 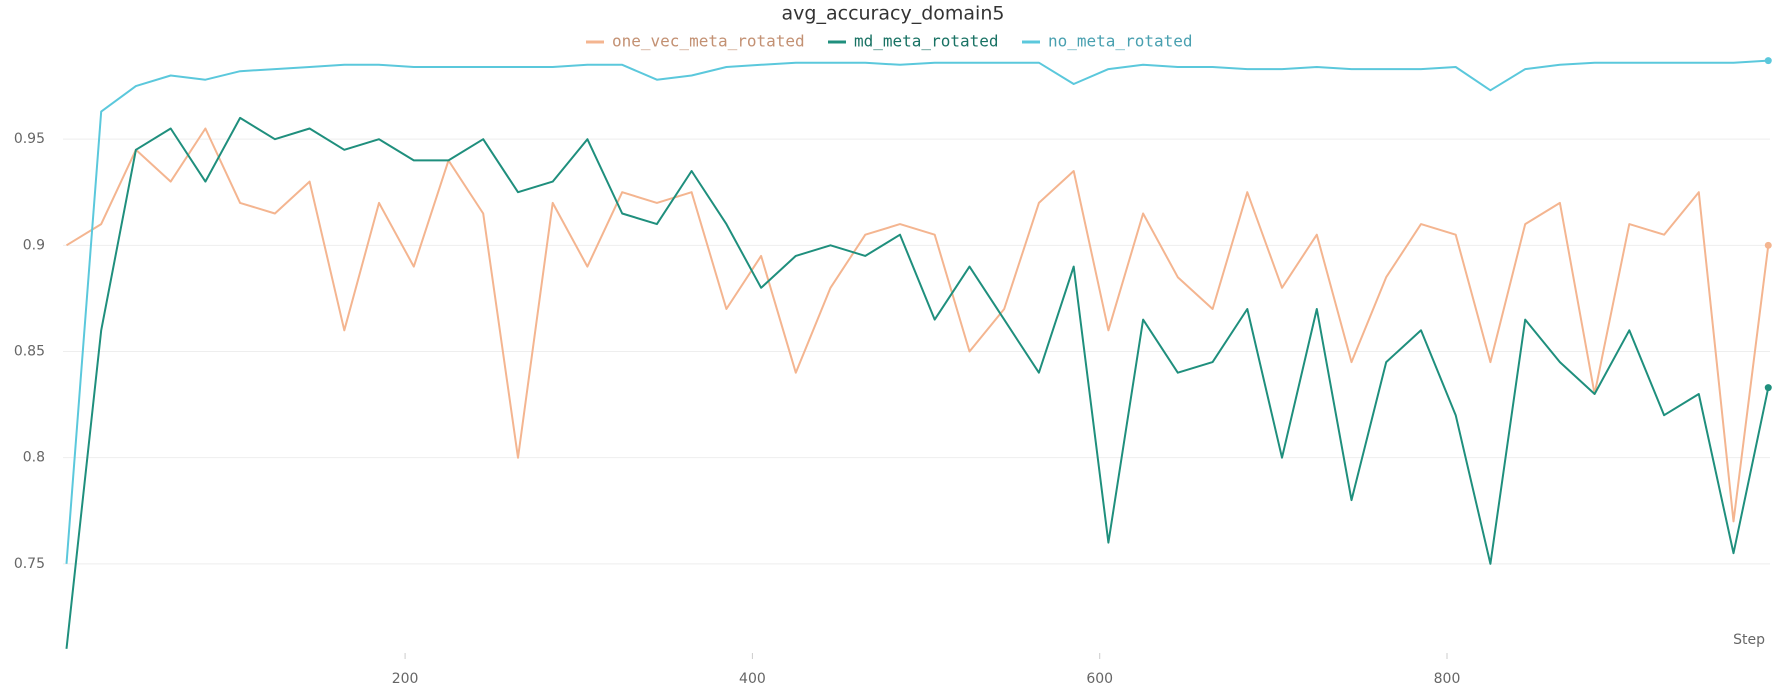 I want to click on x-axis-label: Step, so click(x=1749, y=640).